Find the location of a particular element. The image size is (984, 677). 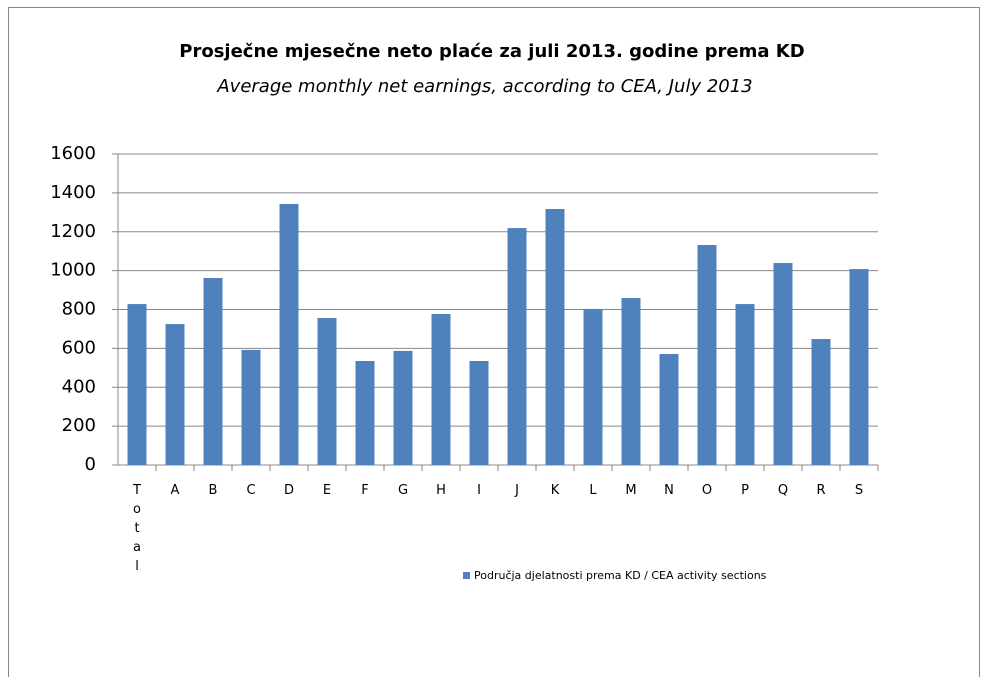

y-tick-label: 200 is located at coordinates (79, 425).